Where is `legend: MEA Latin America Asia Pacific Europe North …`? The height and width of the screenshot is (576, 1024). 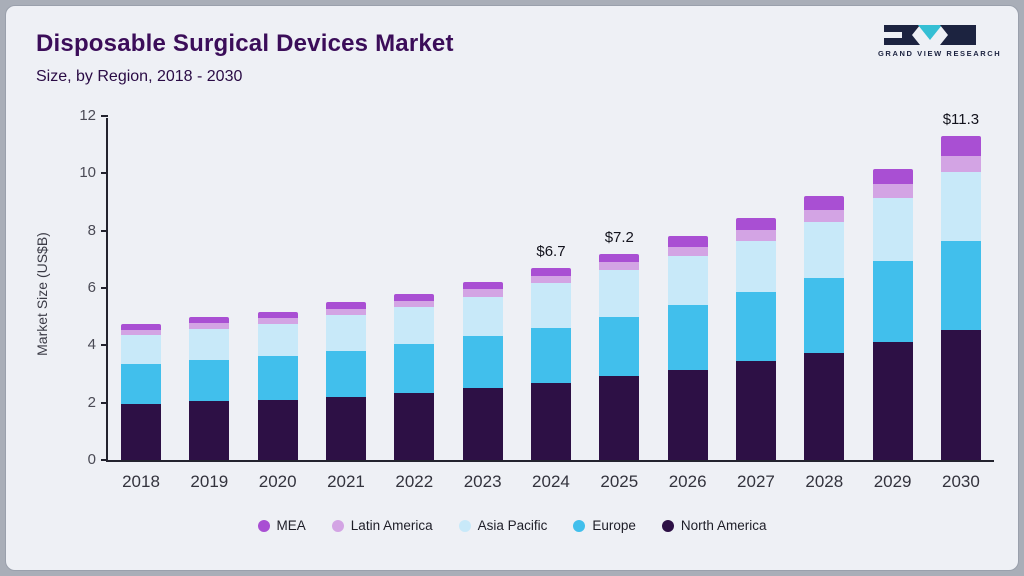
legend: MEA Latin America Asia Pacific Europe North … is located at coordinates (512, 525).